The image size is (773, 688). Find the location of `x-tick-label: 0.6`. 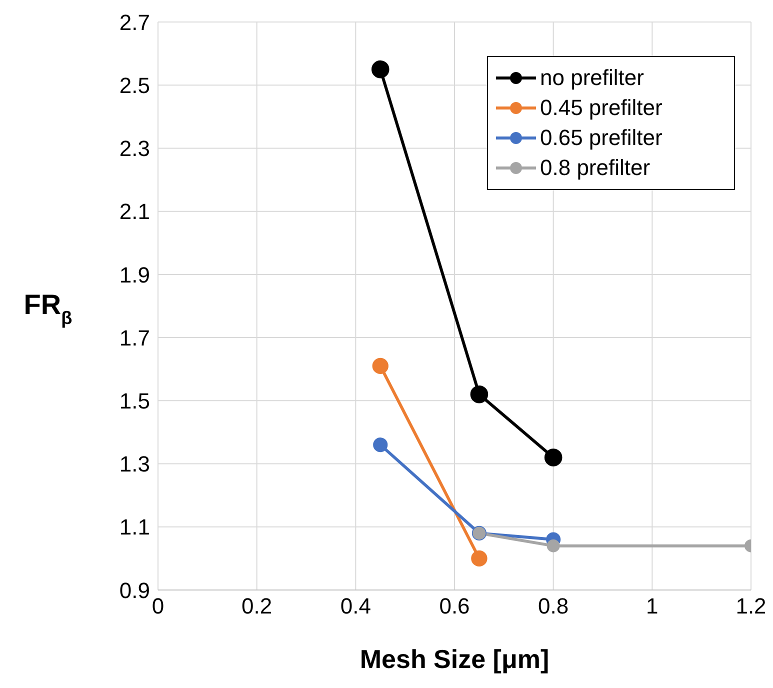

x-tick-label: 0.6 is located at coordinates (454, 606).